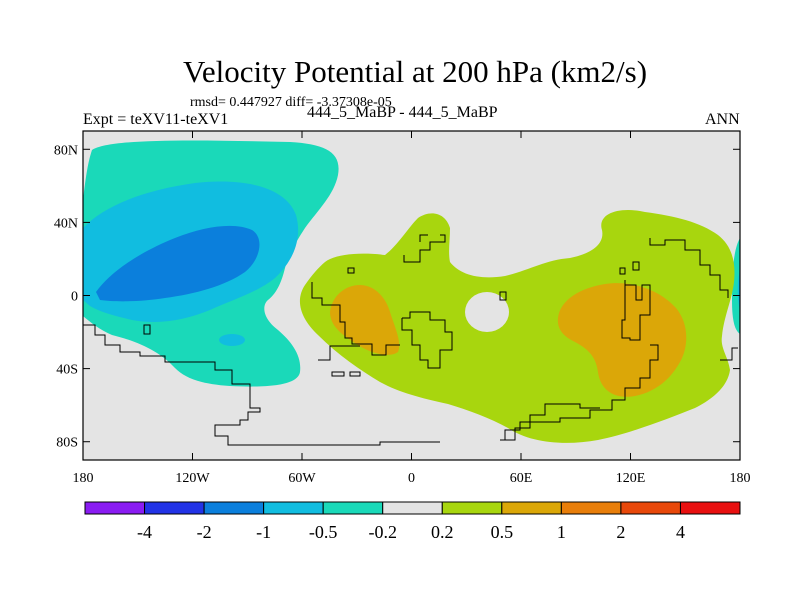 The image size is (800, 600). Describe the element at coordinates (427, 340) in the screenshot. I see `coast-africa` at that location.